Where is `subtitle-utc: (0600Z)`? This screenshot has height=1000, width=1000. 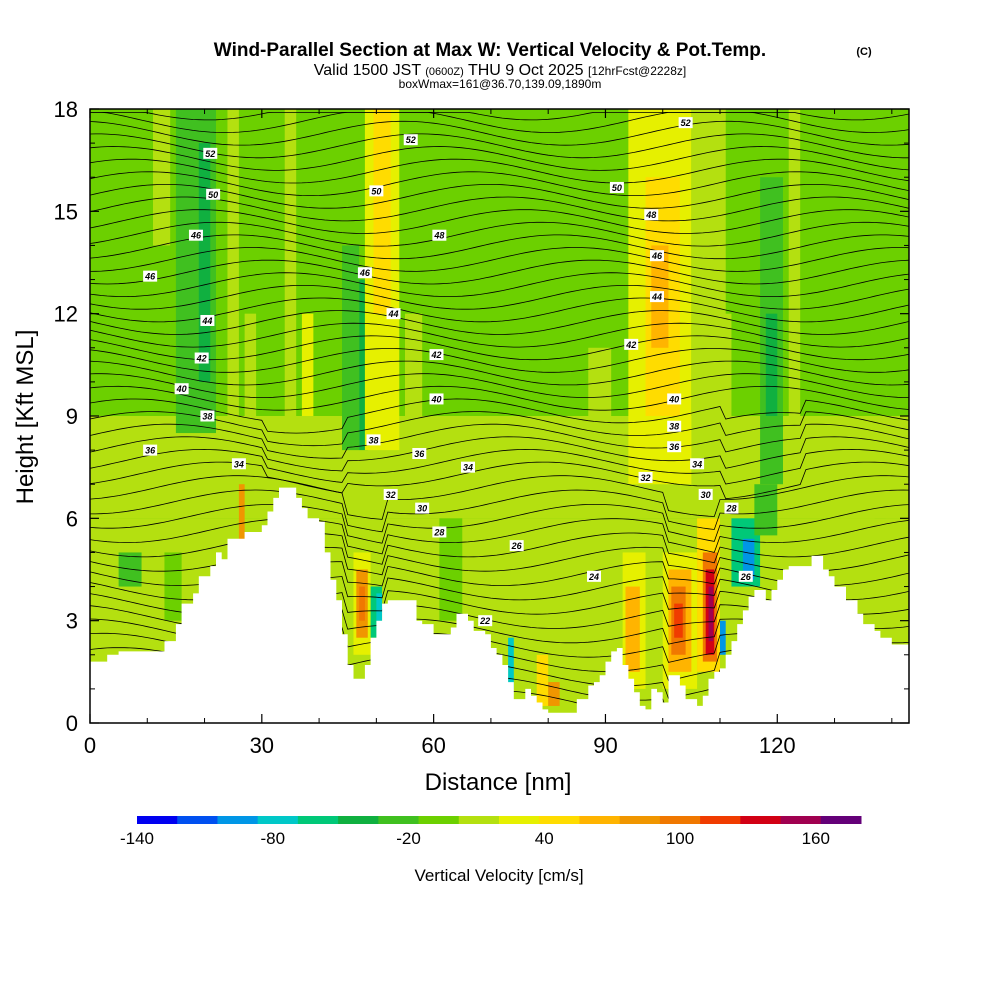 subtitle-utc: (0600Z) is located at coordinates (444, 72).